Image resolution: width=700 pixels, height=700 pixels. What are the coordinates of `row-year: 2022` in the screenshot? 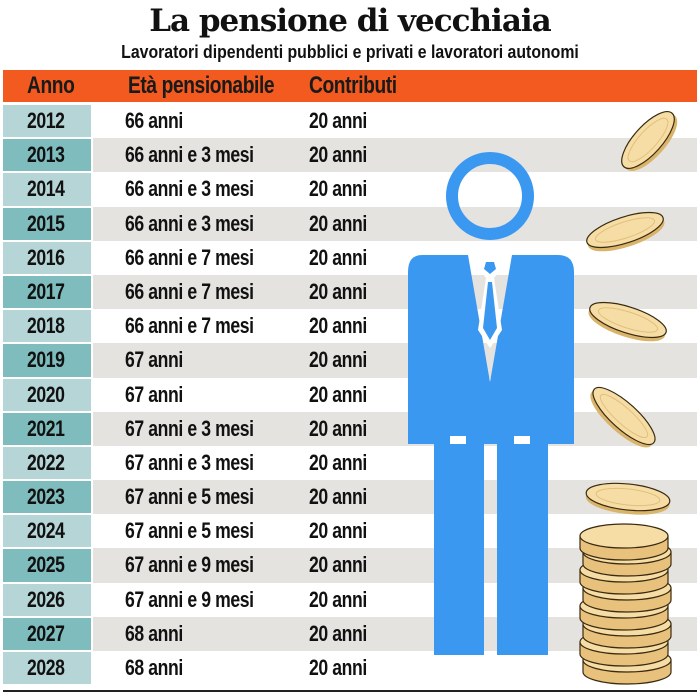 It's located at (46, 462).